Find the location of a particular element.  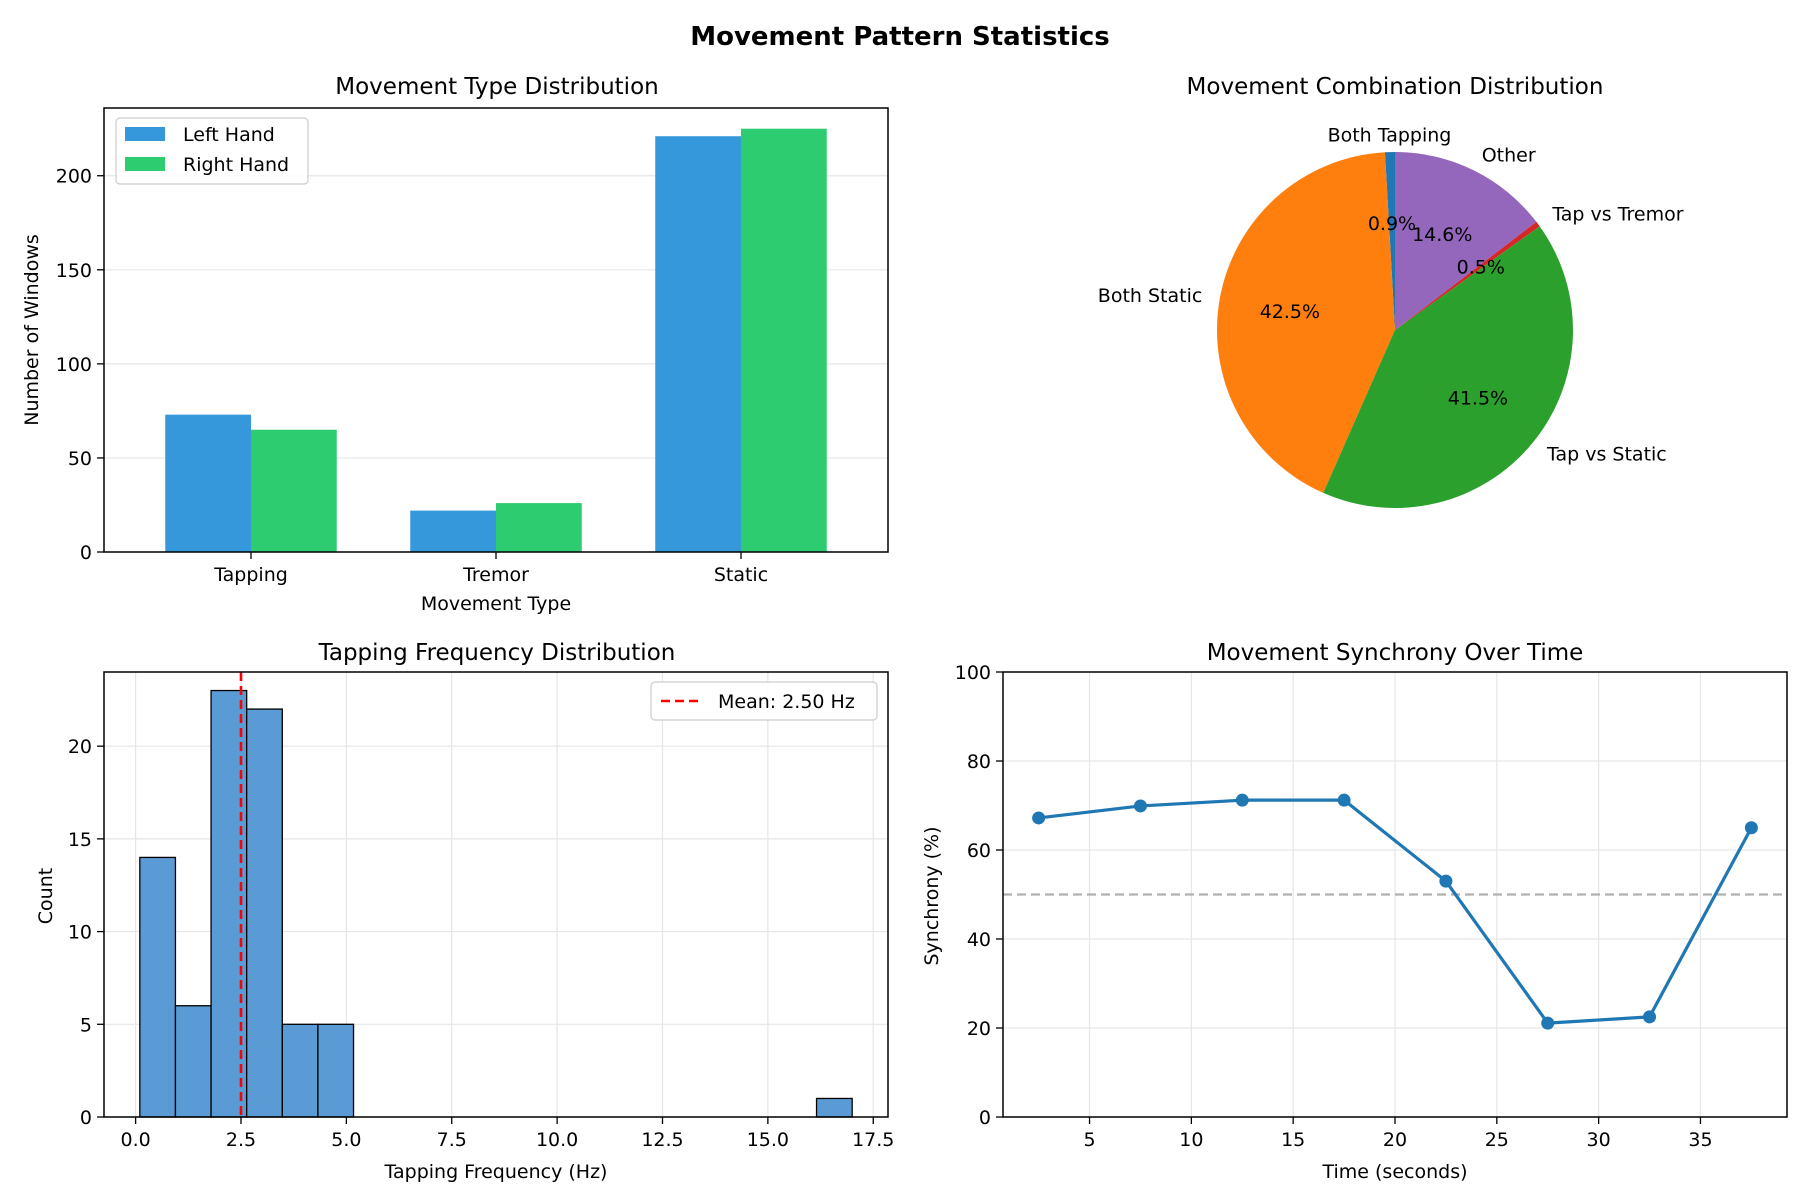

bar-left-hand-tremor is located at coordinates (453, 531).